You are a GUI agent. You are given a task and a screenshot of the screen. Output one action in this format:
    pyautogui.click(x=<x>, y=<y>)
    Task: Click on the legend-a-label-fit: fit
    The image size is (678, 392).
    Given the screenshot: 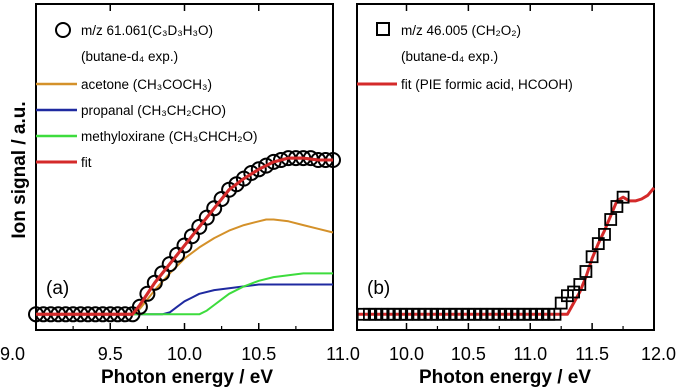 What is the action you would take?
    pyautogui.click(x=86, y=162)
    